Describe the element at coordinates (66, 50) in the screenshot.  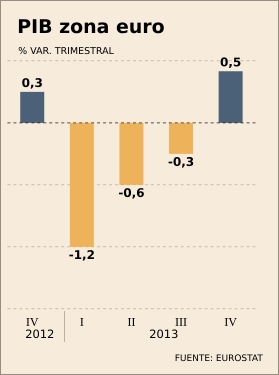
I see `chart-subtitle: % VAR. TRIMESTRAL` at that location.